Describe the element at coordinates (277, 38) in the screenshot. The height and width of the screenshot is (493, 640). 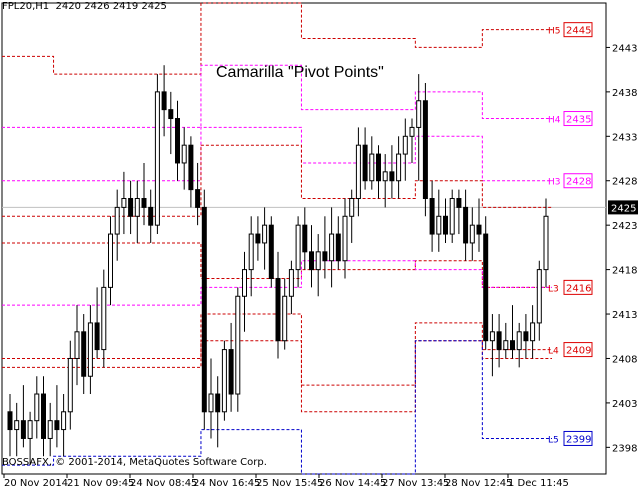
I see `pivot-line-h5` at that location.